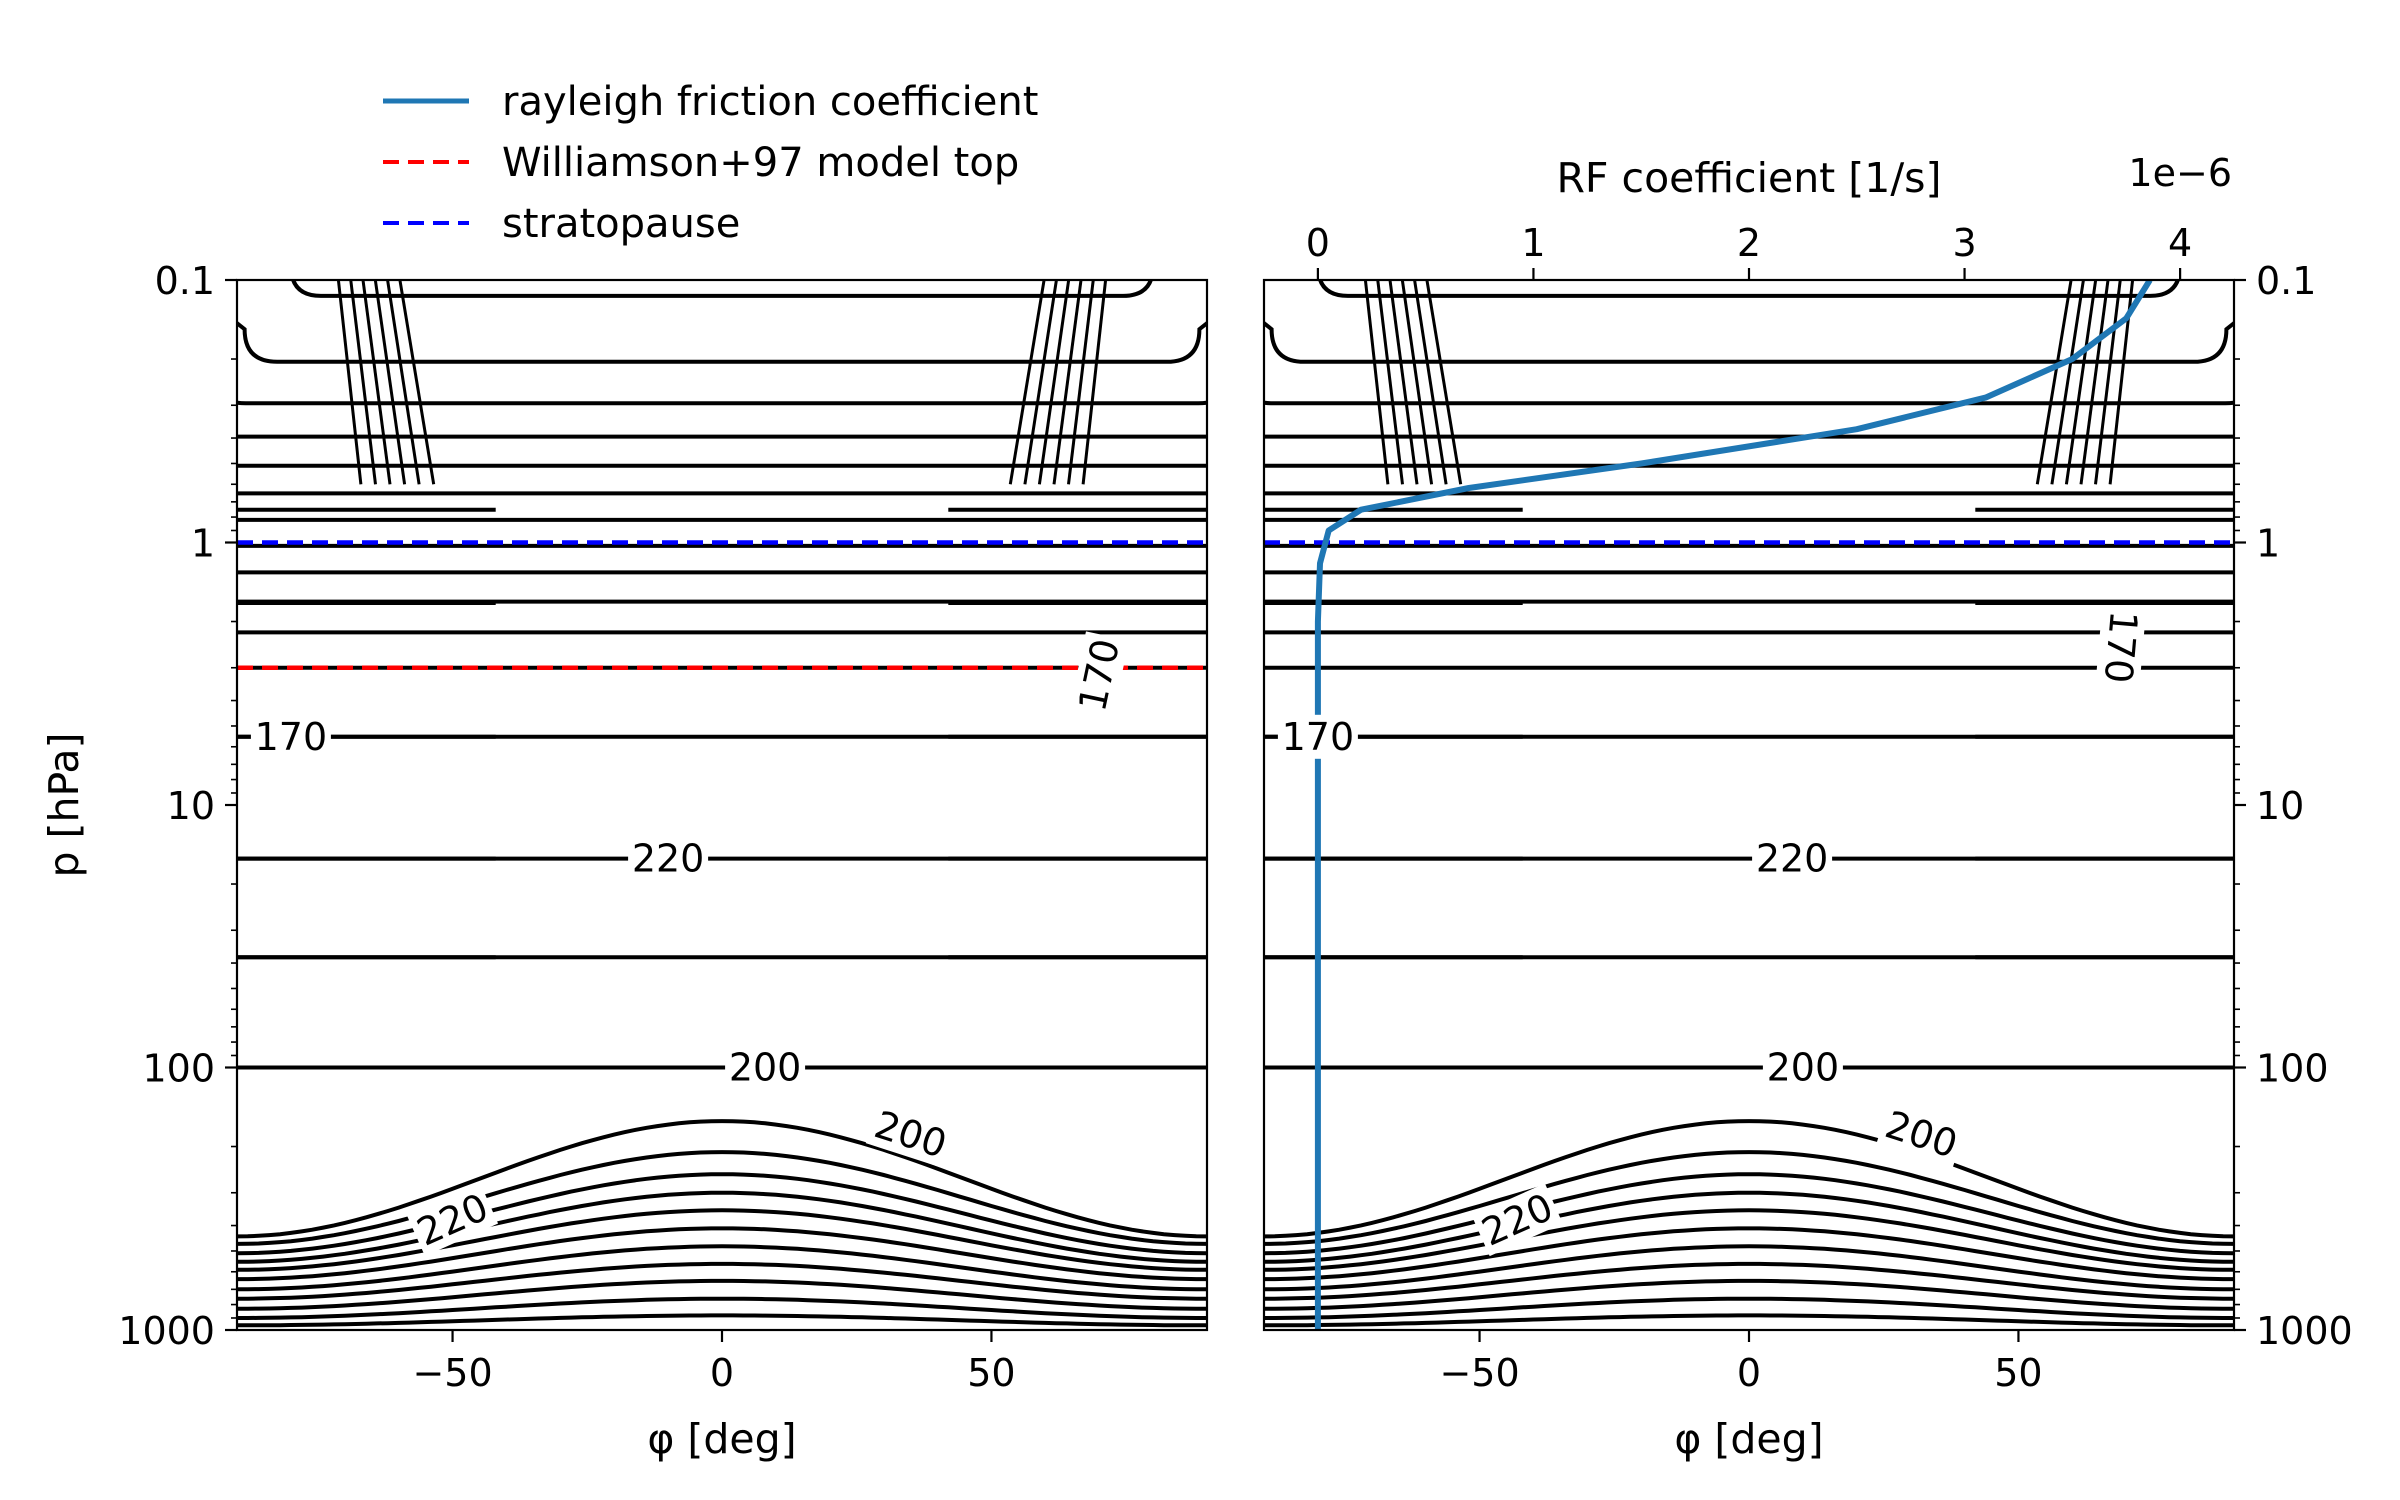 This screenshot has width=2400, height=1500. I want to click on right-contour-label-1: 170, so click(2121, 647).